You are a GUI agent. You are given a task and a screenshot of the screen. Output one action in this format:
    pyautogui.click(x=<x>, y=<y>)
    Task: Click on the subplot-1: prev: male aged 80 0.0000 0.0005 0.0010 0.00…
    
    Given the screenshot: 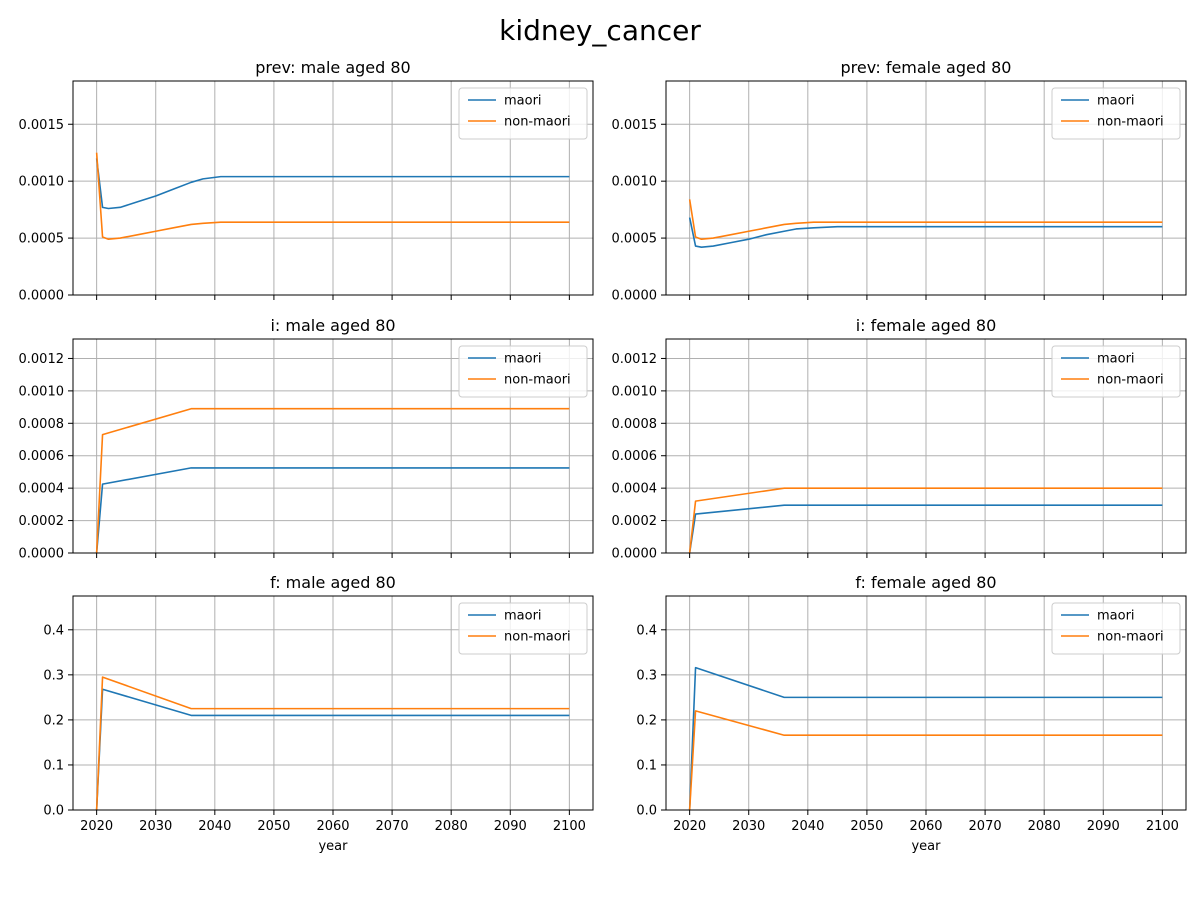 What is the action you would take?
    pyautogui.click(x=306, y=181)
    